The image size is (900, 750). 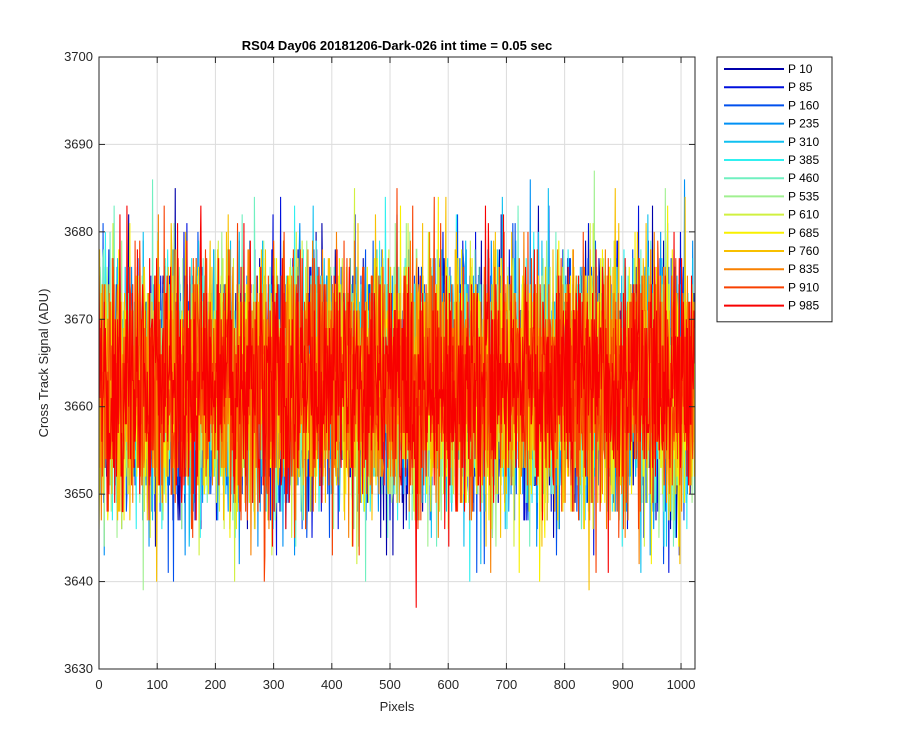 I want to click on x-tick-label: 500, so click(x=390, y=684).